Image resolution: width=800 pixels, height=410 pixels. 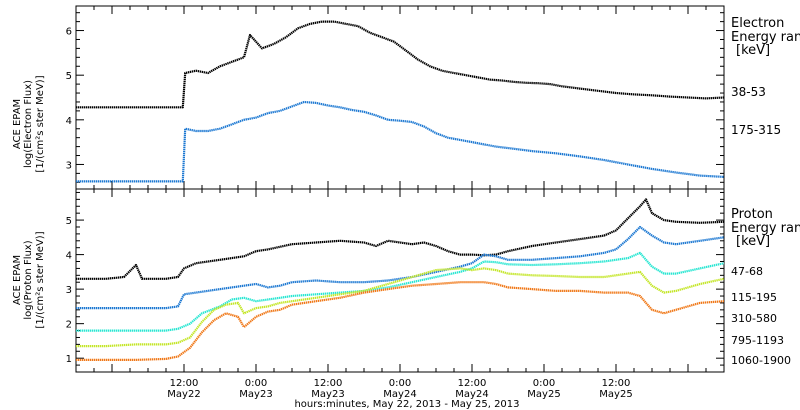 What do you see at coordinates (69, 359) in the screenshot?
I see `y-tick-label: 1` at bounding box center [69, 359].